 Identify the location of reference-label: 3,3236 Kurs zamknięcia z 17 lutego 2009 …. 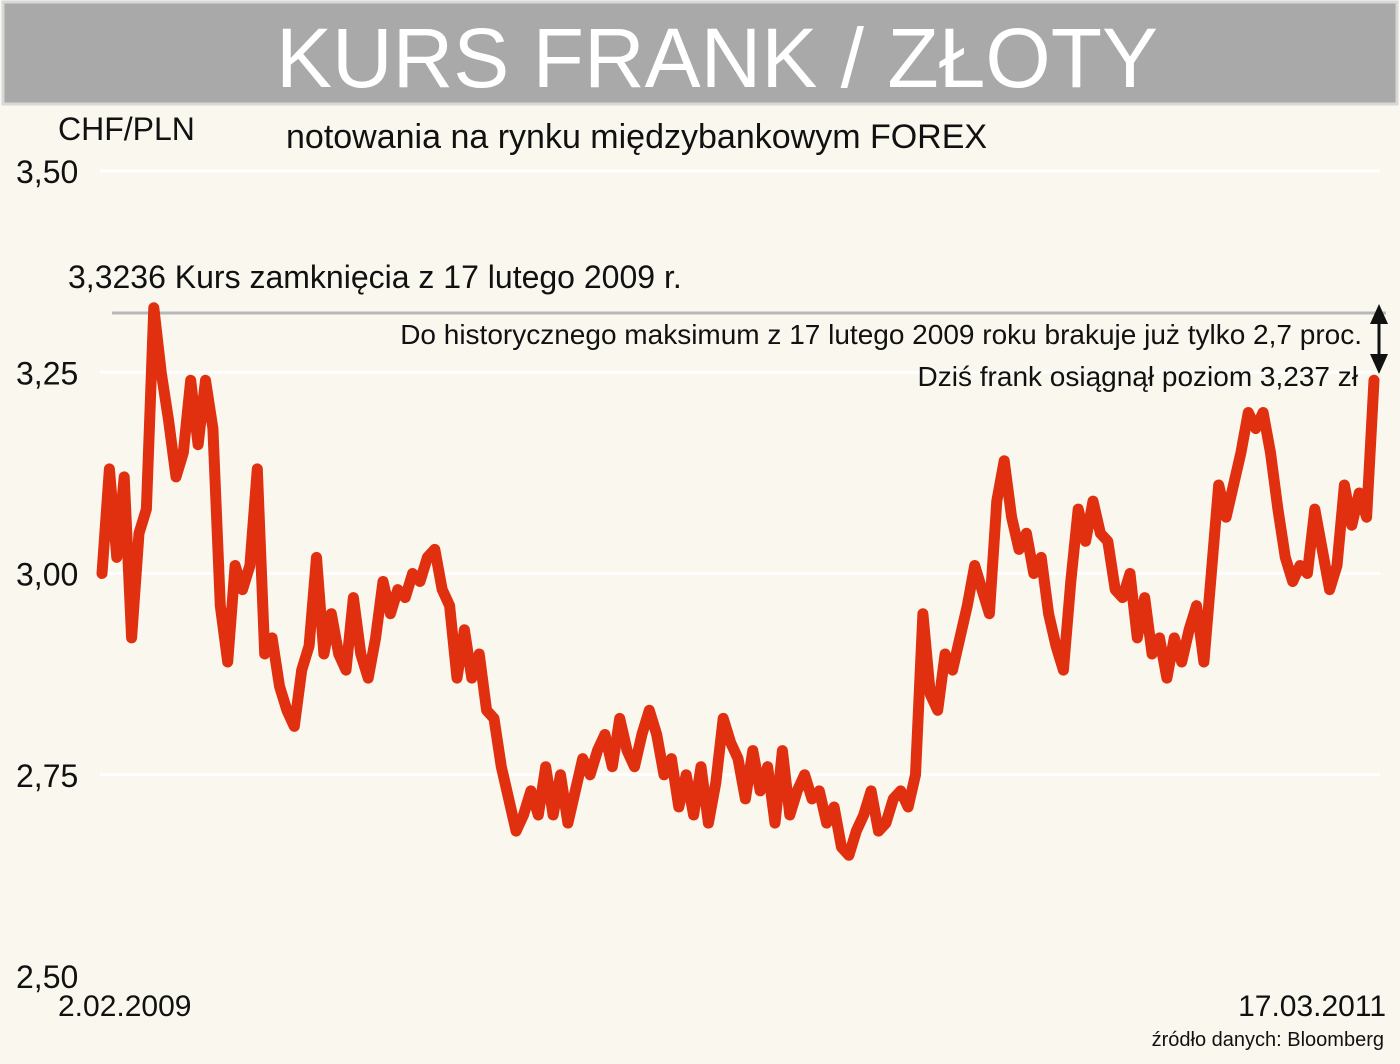
(375, 277).